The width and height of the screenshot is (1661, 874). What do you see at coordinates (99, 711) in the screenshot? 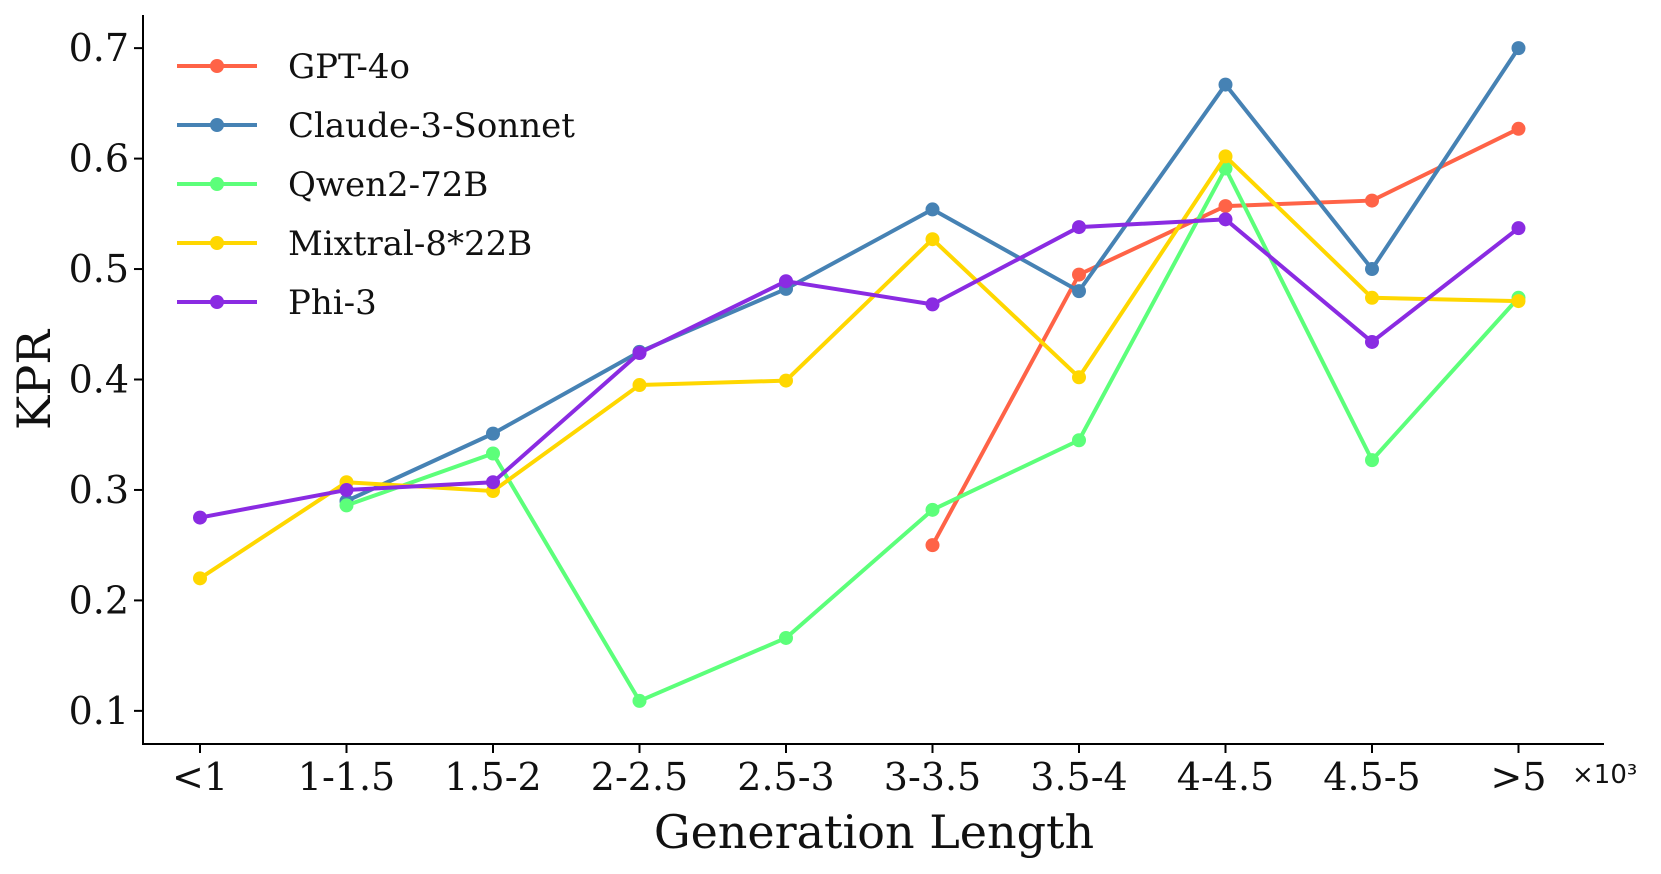
I see `y-tick-label: 0.1` at bounding box center [99, 711].